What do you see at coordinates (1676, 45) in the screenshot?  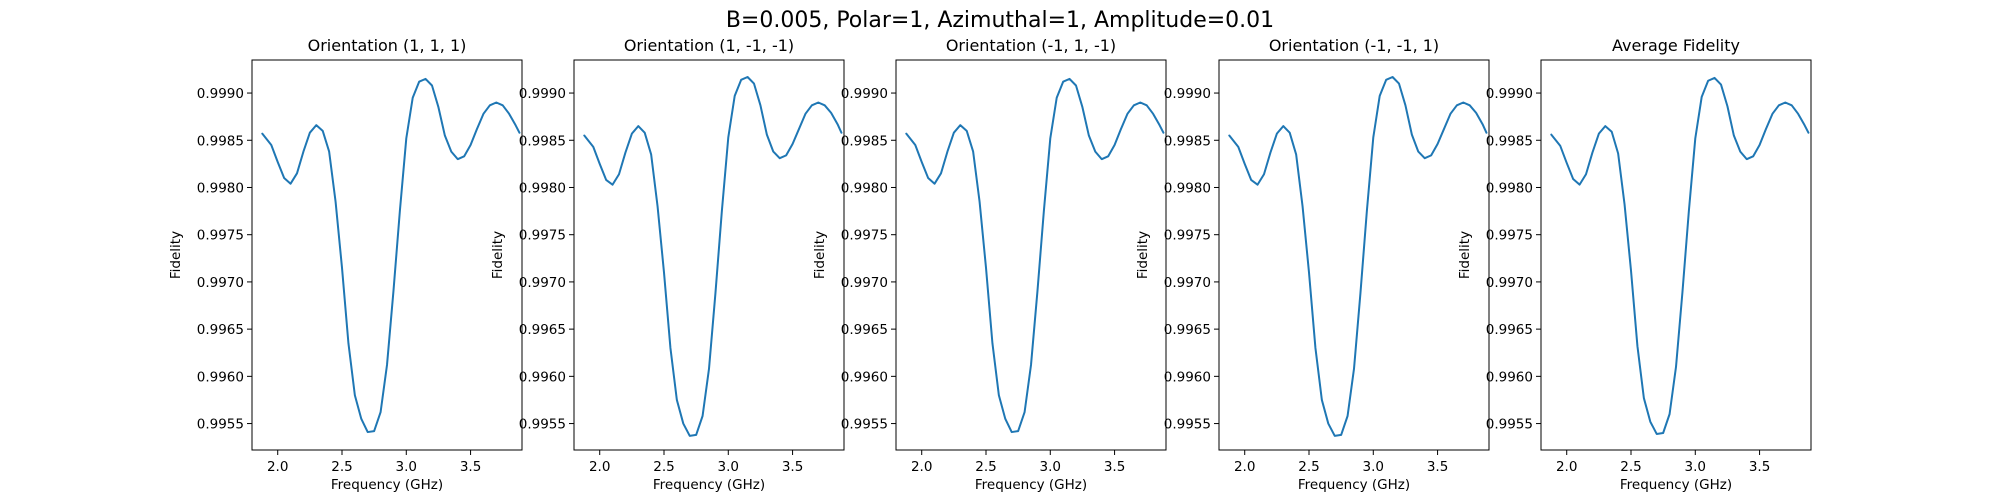 I see `subplot-title: Average Fidelity` at bounding box center [1676, 45].